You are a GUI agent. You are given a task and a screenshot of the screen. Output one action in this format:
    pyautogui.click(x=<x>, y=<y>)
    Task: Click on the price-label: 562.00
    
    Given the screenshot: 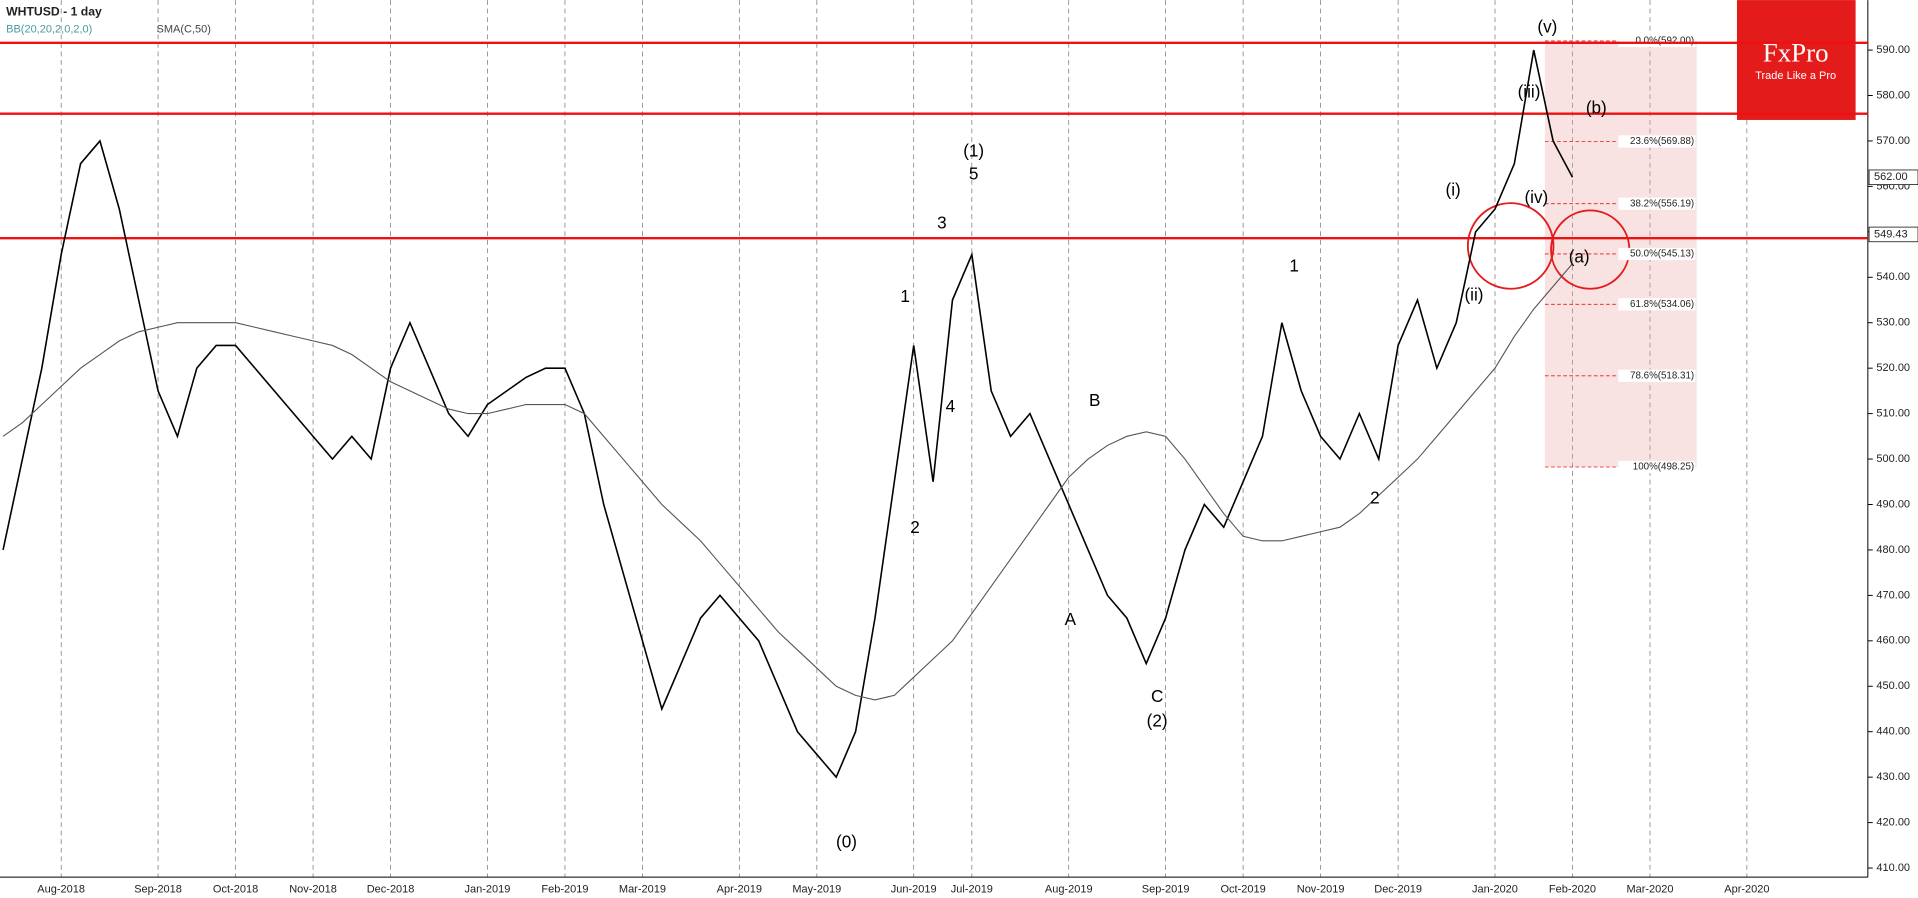 What is the action you would take?
    pyautogui.click(x=1891, y=177)
    